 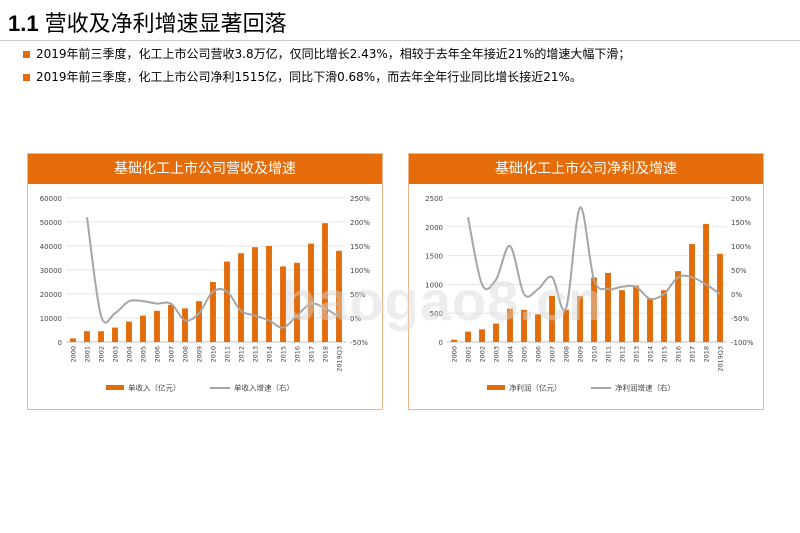 I want to click on y2-tick-label: -50%, so click(x=359, y=343).